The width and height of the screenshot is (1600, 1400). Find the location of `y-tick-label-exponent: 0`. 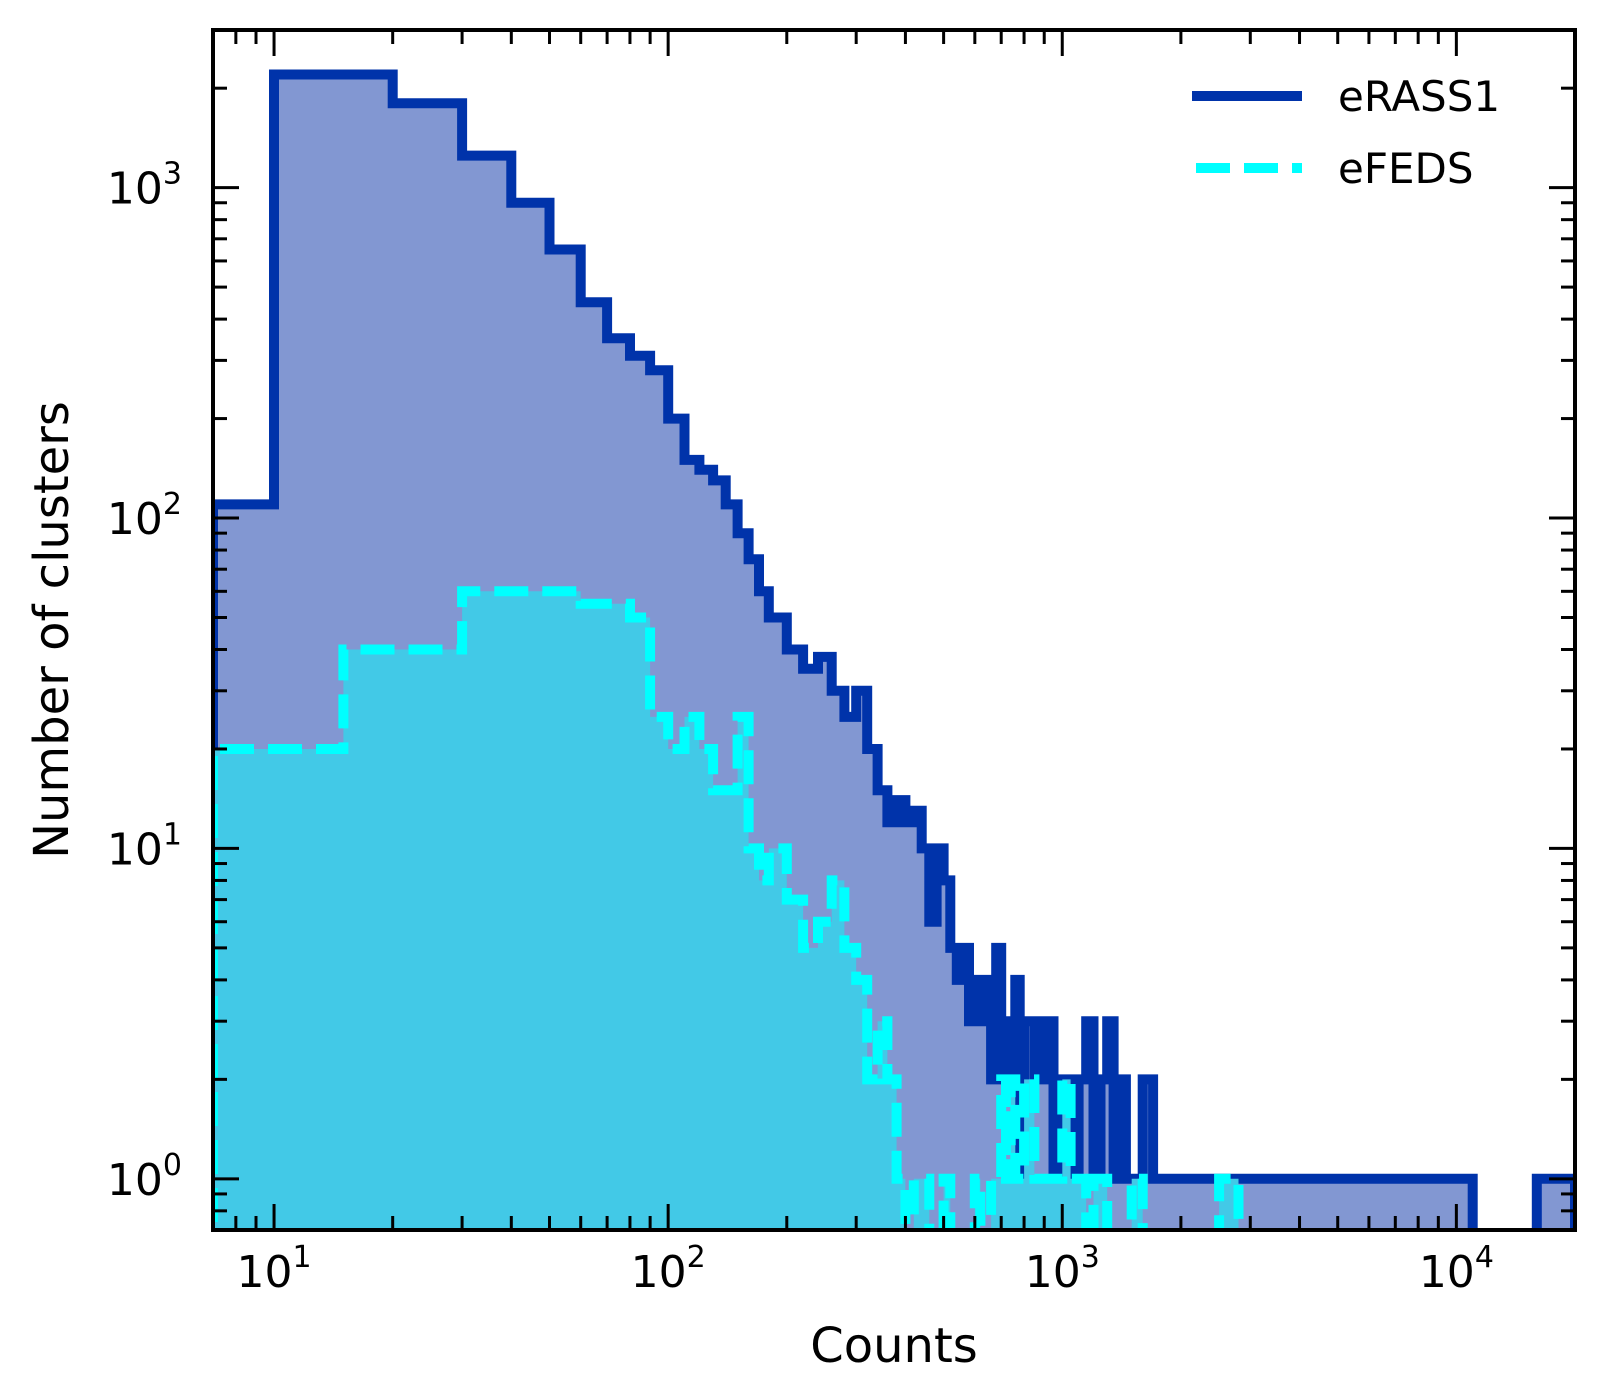

y-tick-label-exponent: 0 is located at coordinates (172, 1165).